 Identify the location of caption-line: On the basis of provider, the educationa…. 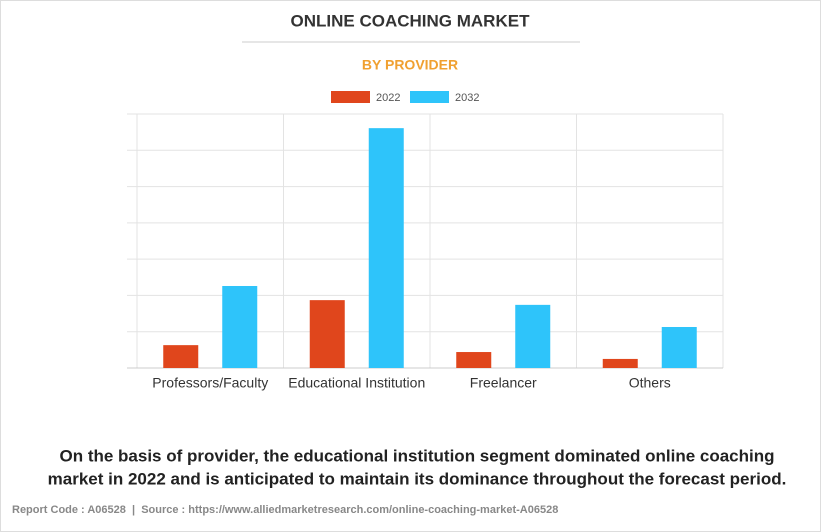
(416, 455).